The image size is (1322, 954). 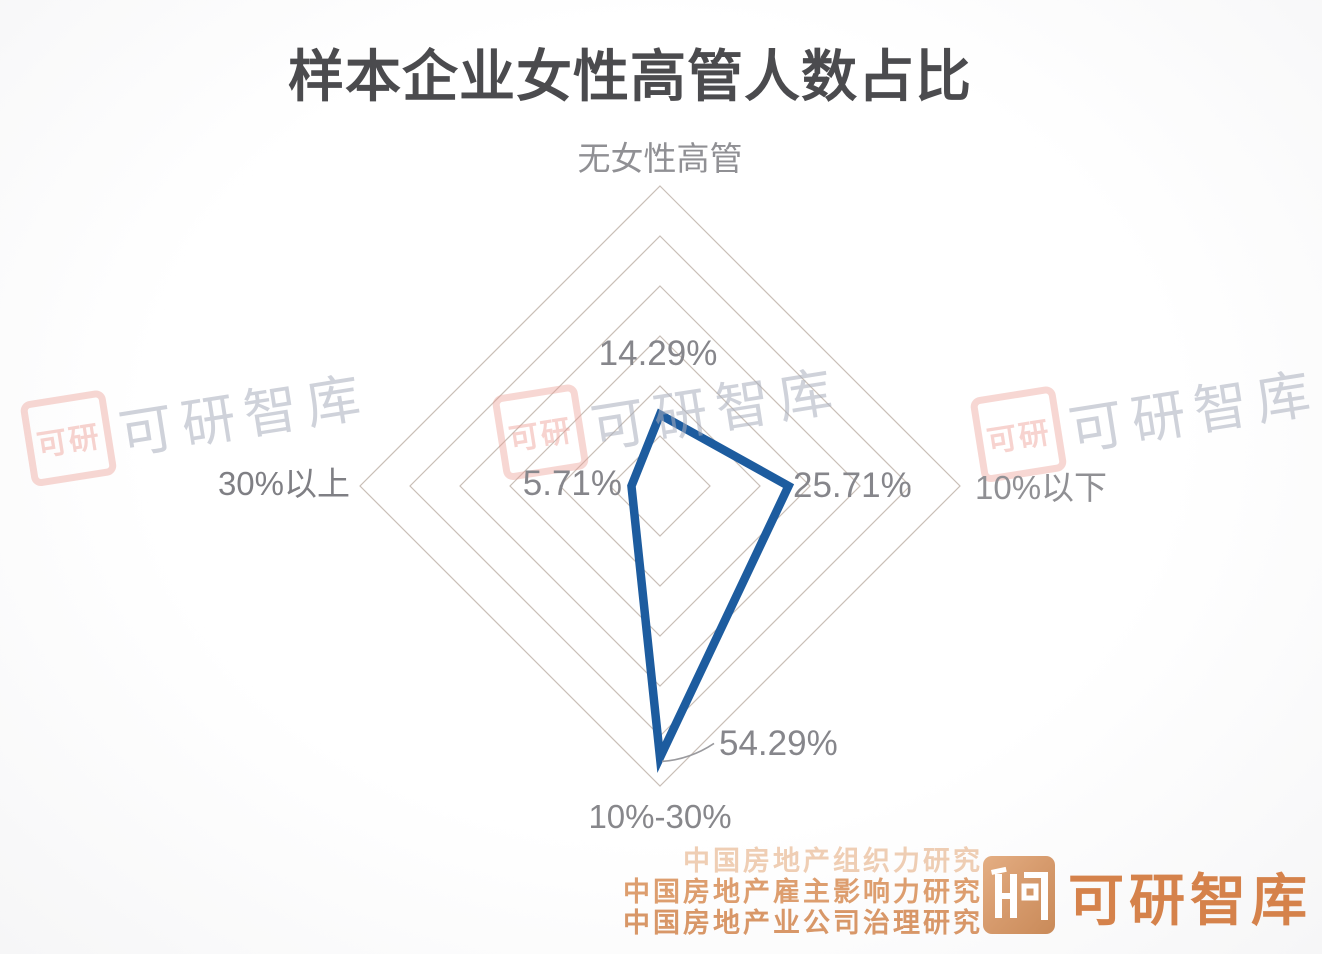 What do you see at coordinates (833, 861) in the screenshot?
I see `research-line-1: 中国房地产组织力研究` at bounding box center [833, 861].